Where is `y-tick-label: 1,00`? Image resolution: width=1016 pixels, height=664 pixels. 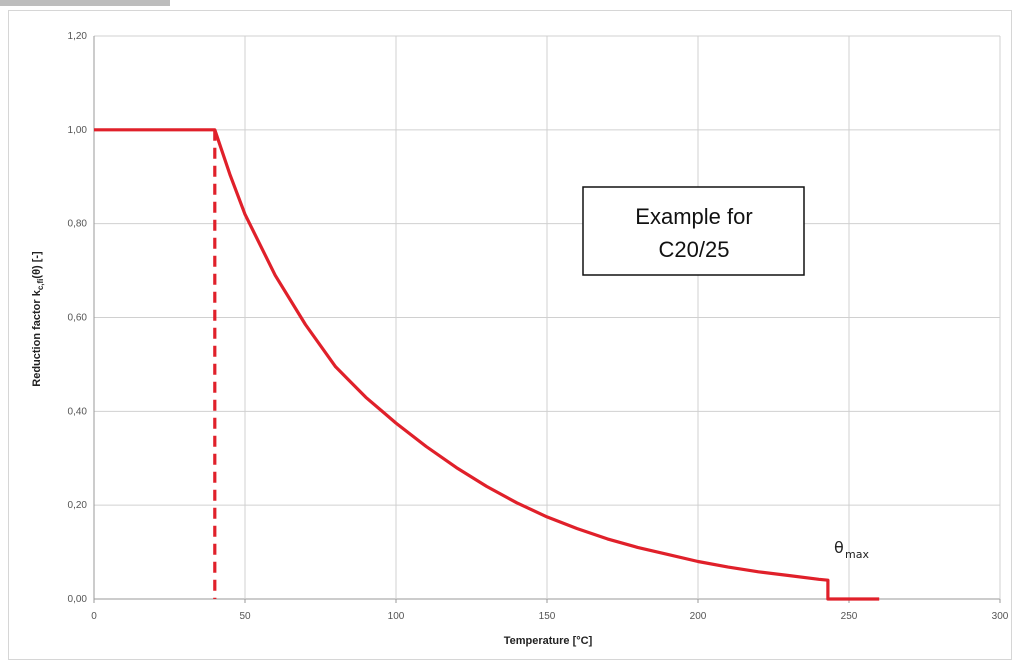 y-tick-label: 1,00 is located at coordinates (78, 130).